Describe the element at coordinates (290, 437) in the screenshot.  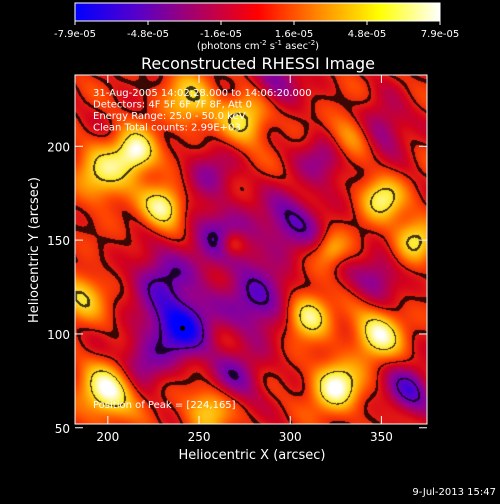
I see `x-tick-label: 300` at that location.